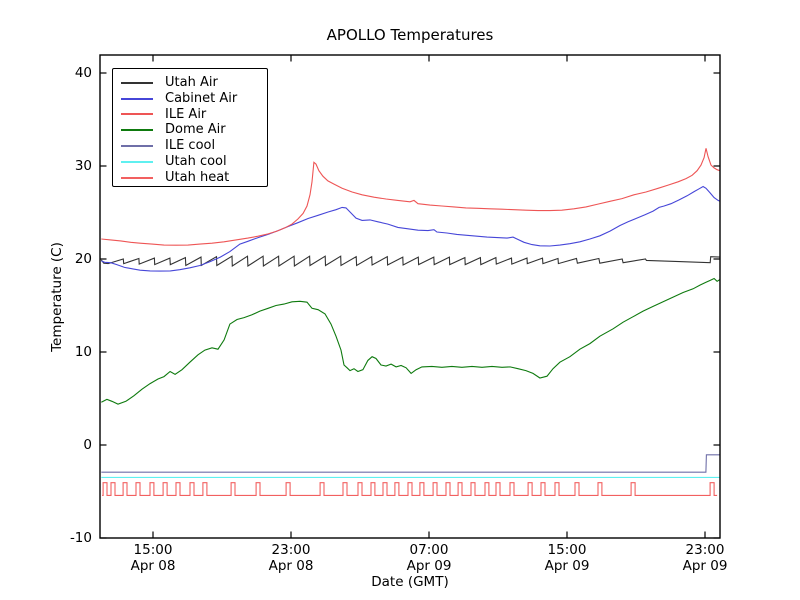  I want to click on y-tick-label: -10, so click(80, 538).